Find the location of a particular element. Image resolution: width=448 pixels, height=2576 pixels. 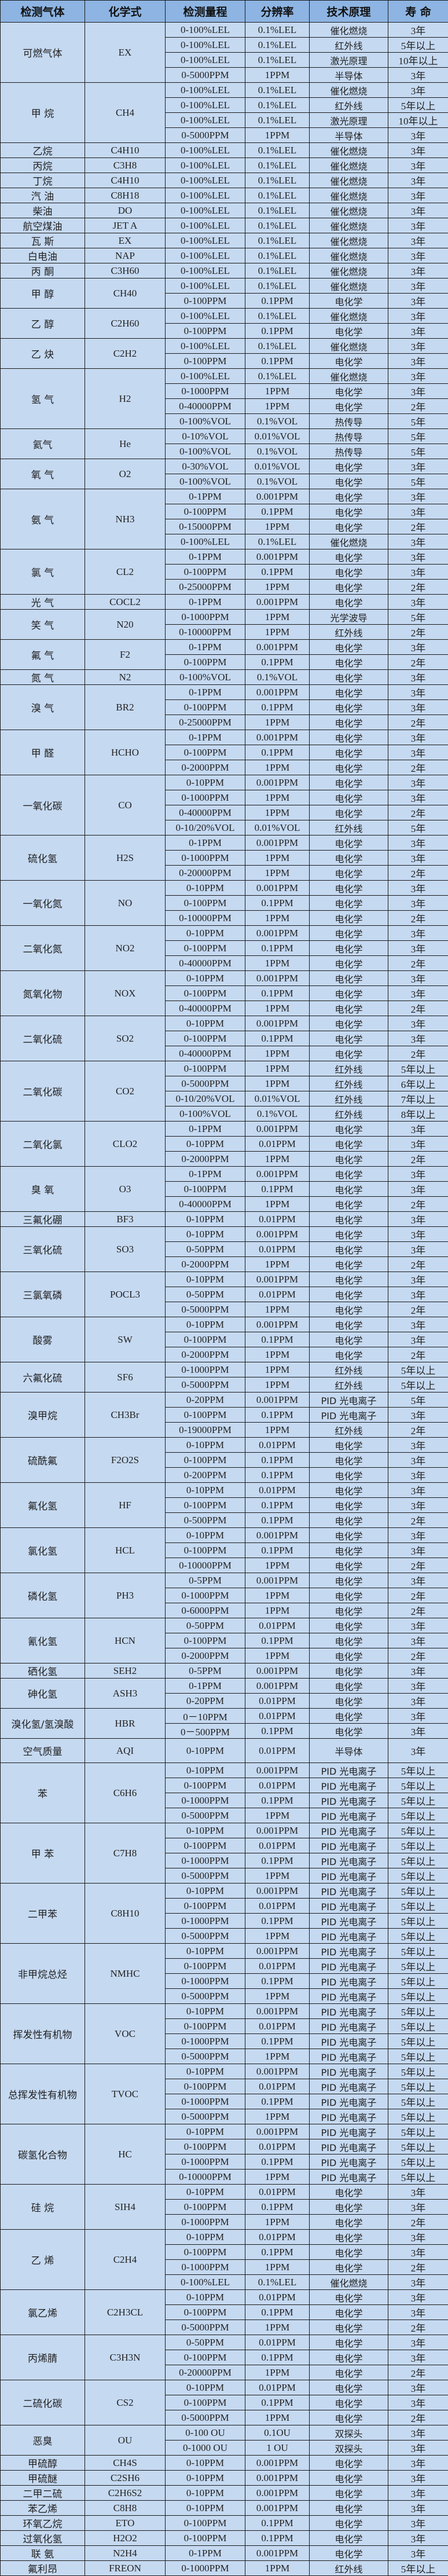

resolution-cell: 0.01PPM is located at coordinates (277, 2297).